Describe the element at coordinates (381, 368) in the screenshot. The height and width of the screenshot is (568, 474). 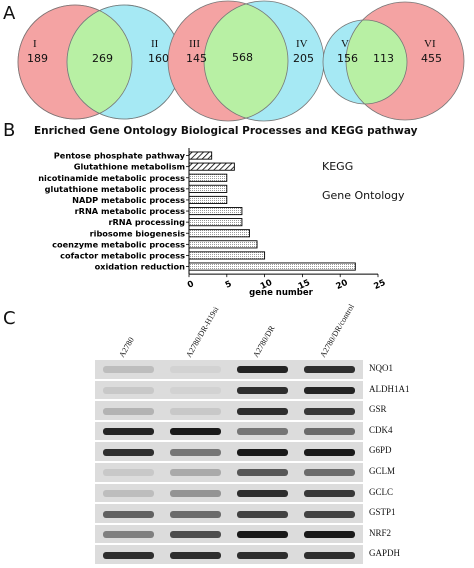
I see `blot-label-nqo1: NQO1` at that location.